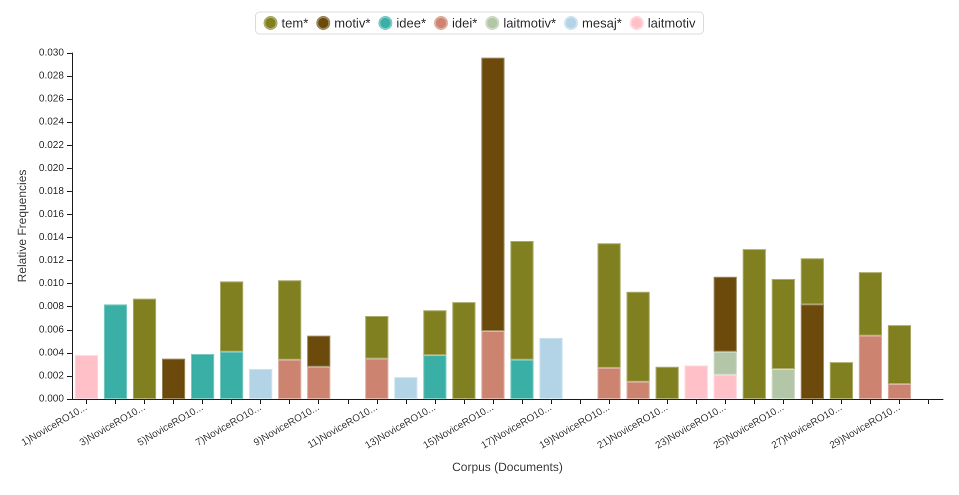 The image size is (959, 495). Describe the element at coordinates (51, 399) in the screenshot. I see `y-tick-label: 0.000` at that location.